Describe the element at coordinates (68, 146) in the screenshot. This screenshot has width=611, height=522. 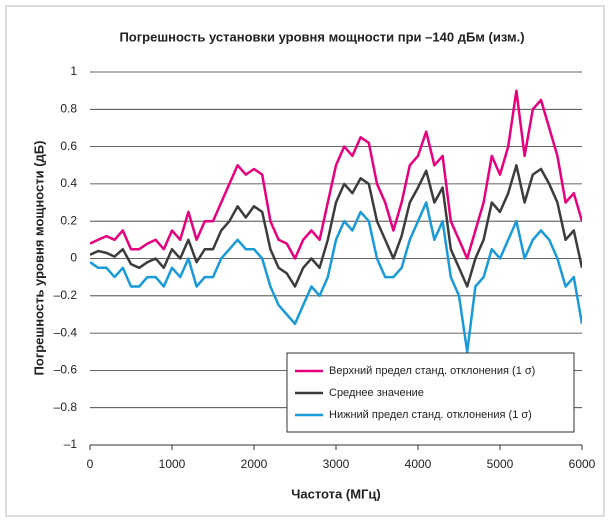
I see `y-tick-label: 0.6` at that location.